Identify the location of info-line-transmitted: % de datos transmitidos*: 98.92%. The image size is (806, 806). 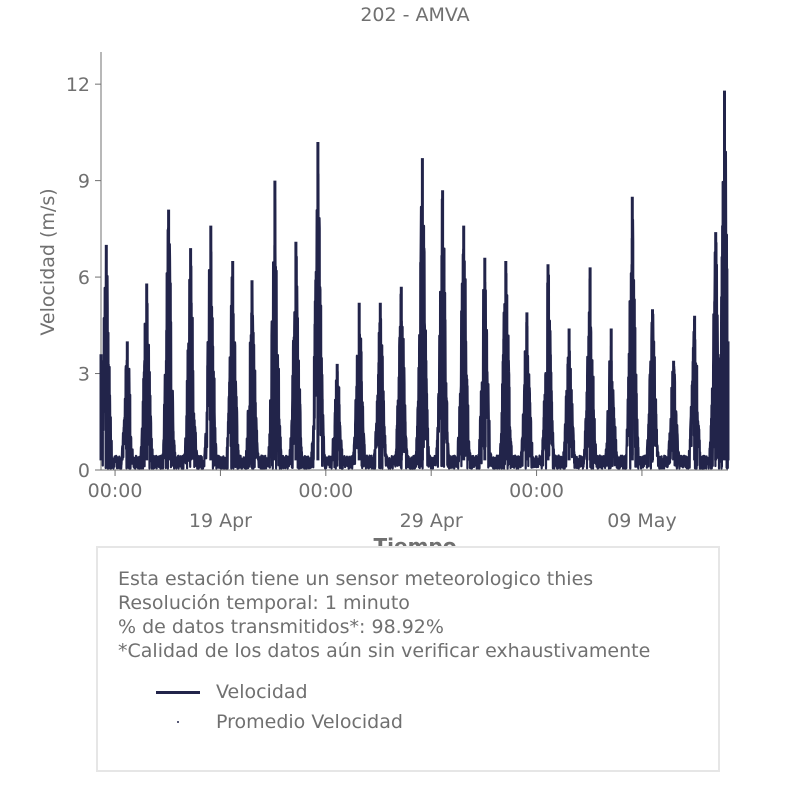
(281, 627).